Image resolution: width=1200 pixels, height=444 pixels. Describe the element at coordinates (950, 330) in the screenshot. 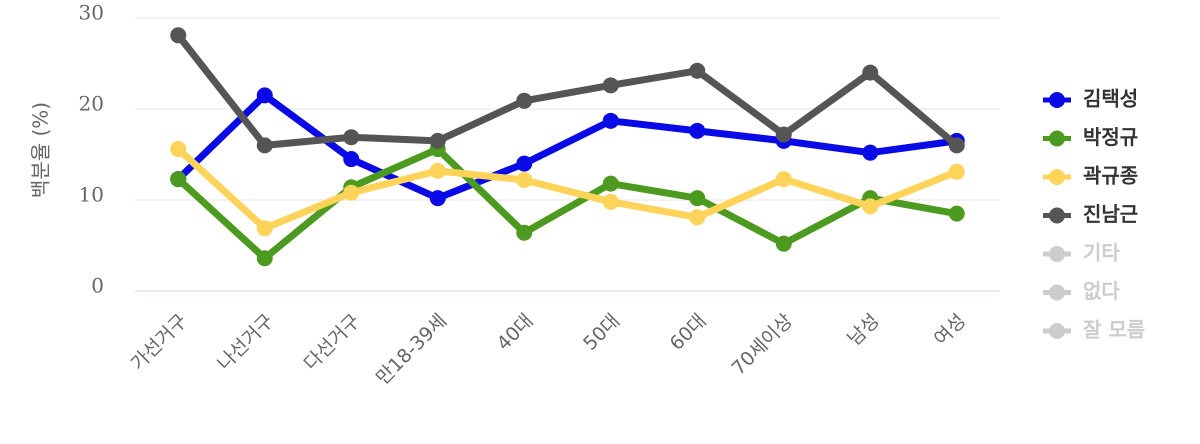

I see `x-tick-label: 여성` at that location.